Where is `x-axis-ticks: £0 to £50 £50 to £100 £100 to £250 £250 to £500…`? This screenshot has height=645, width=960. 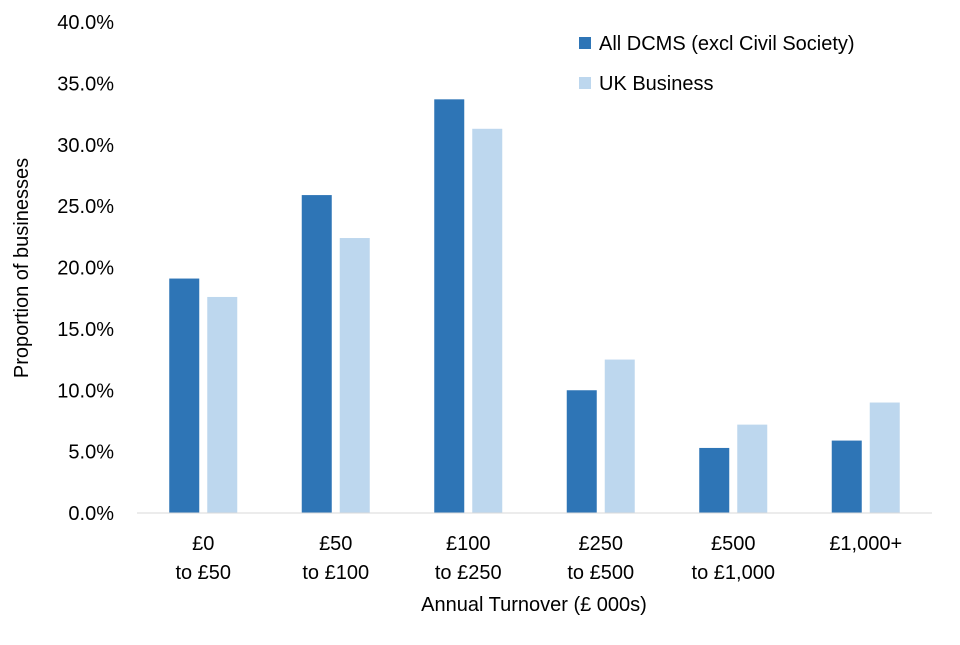 x-axis-ticks: £0 to £50 £50 to £100 £100 to £250 £250 to £500… is located at coordinates (538, 558).